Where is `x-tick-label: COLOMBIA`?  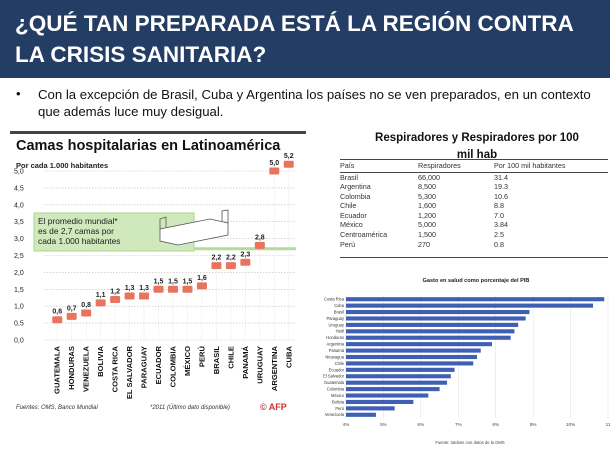
x-tick-label: COLOMBIA is located at coordinates (173, 366).